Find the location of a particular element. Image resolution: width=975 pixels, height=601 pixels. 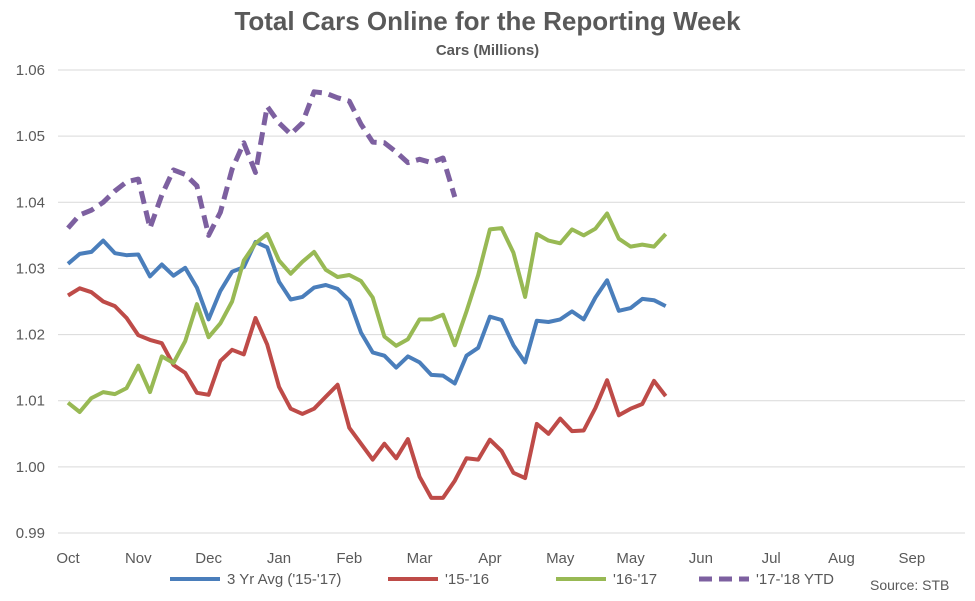

y-tick-label: 0.99 is located at coordinates (30, 533).